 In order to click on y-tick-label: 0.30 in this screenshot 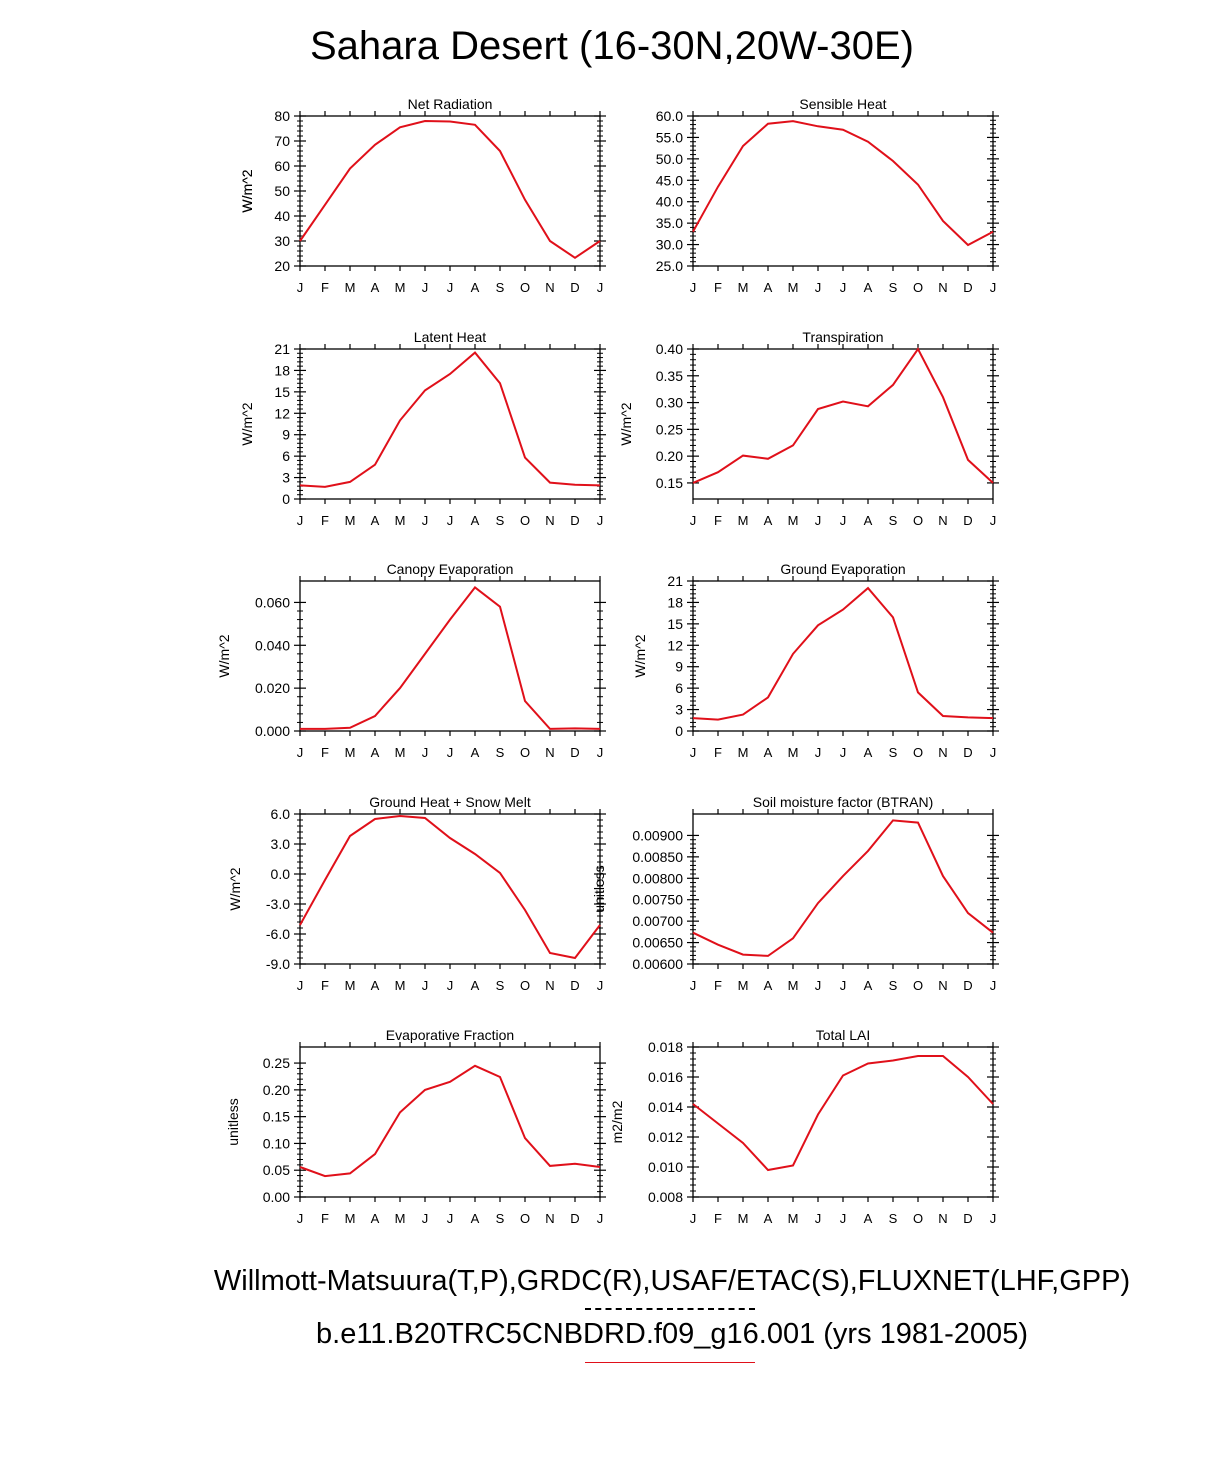, I will do `click(669, 403)`.